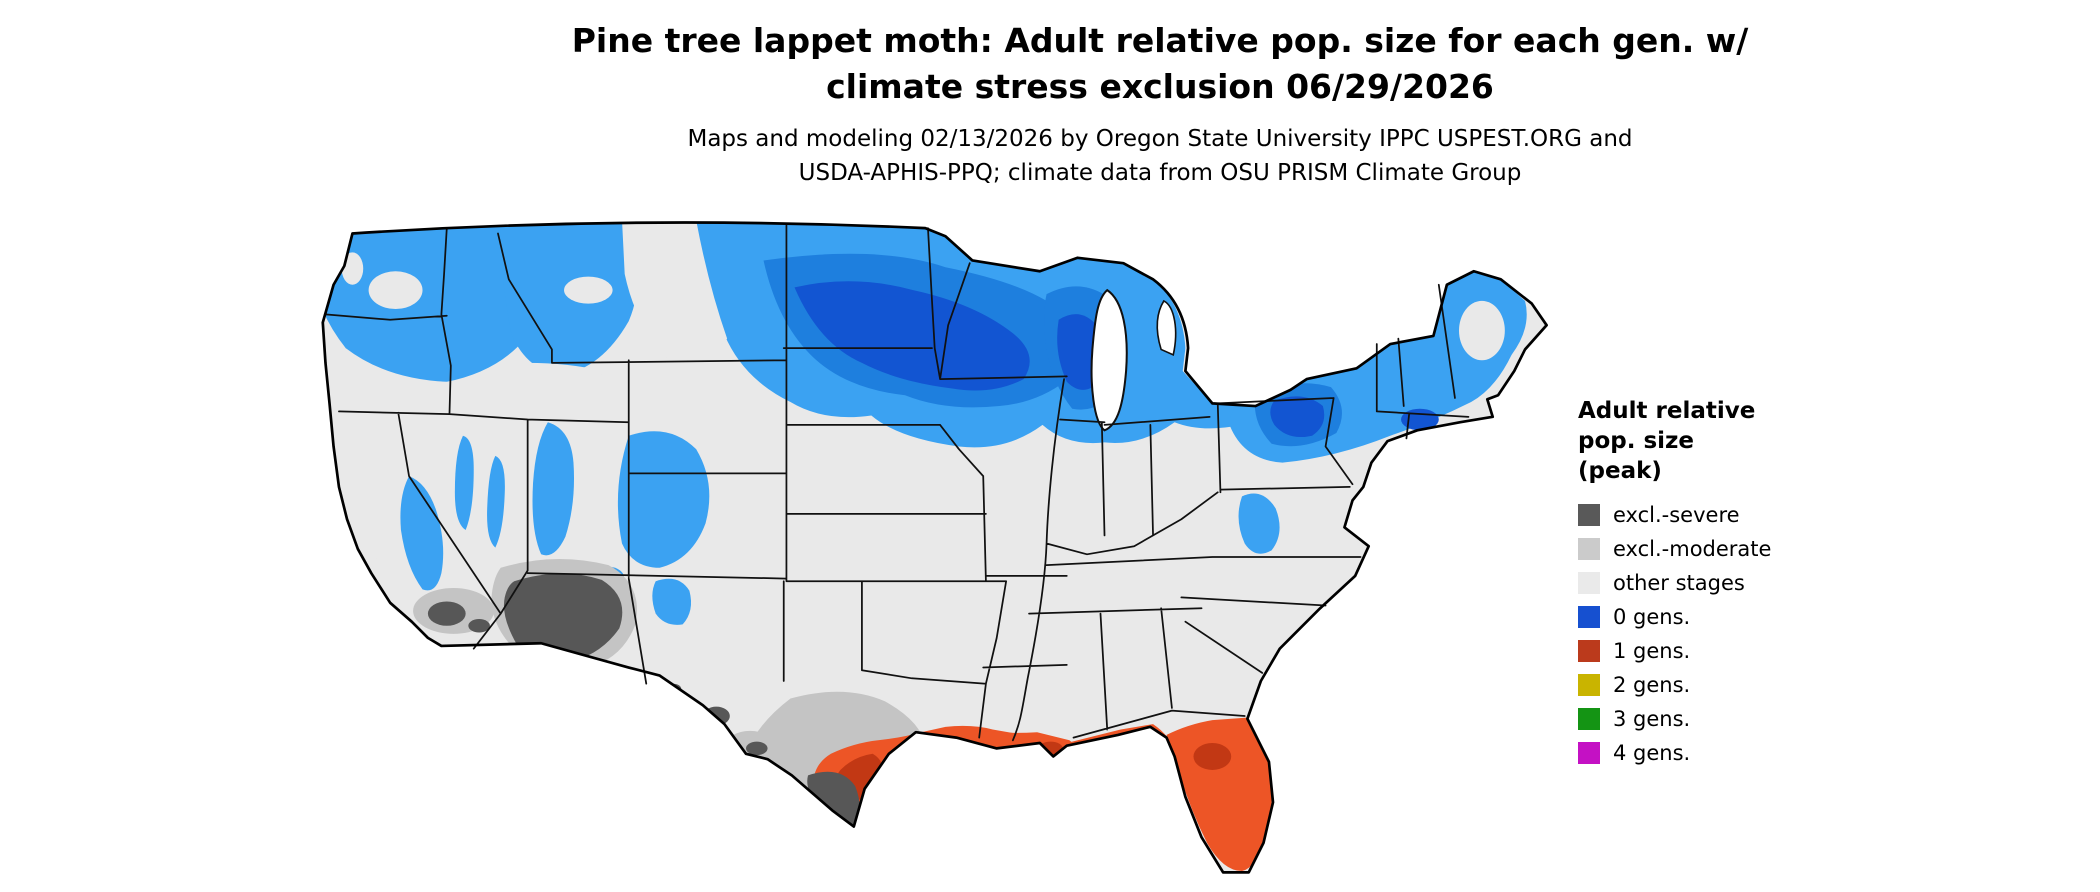 Image resolution: width=2100 pixels, height=892 pixels. I want to click on legend-swatch-excl-severe, so click(1589, 514).